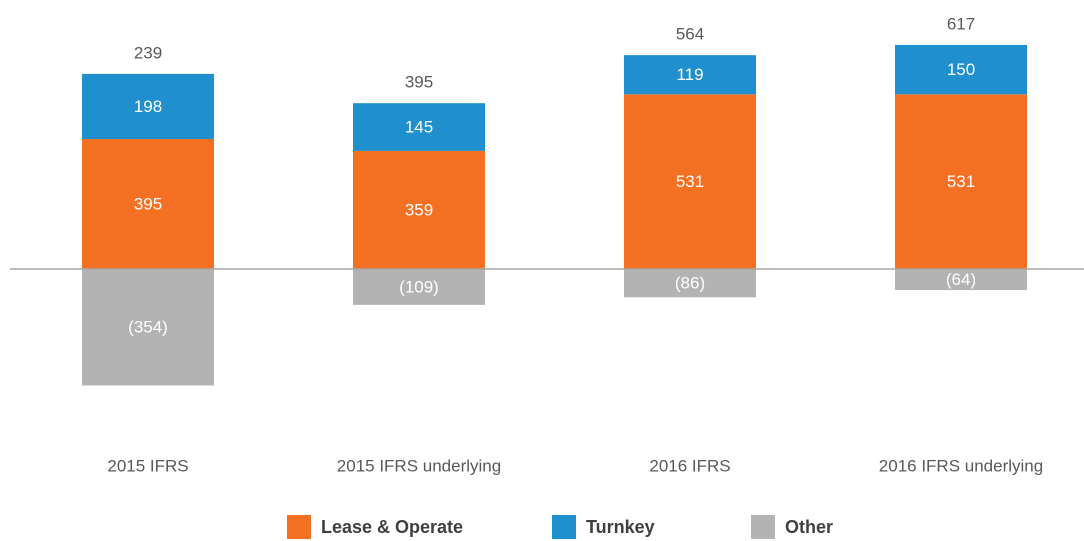  What do you see at coordinates (419, 82) in the screenshot?
I see `total-label: 395` at bounding box center [419, 82].